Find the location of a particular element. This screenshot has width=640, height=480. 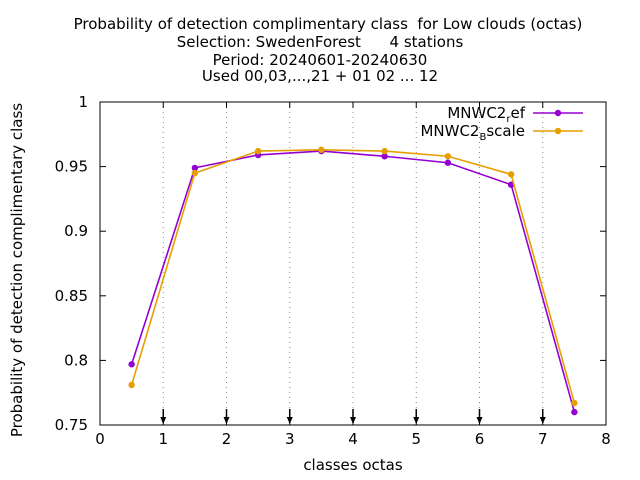

chart-subtitle-selection: Selection: SwedenForest 4 stations is located at coordinates (320, 42).